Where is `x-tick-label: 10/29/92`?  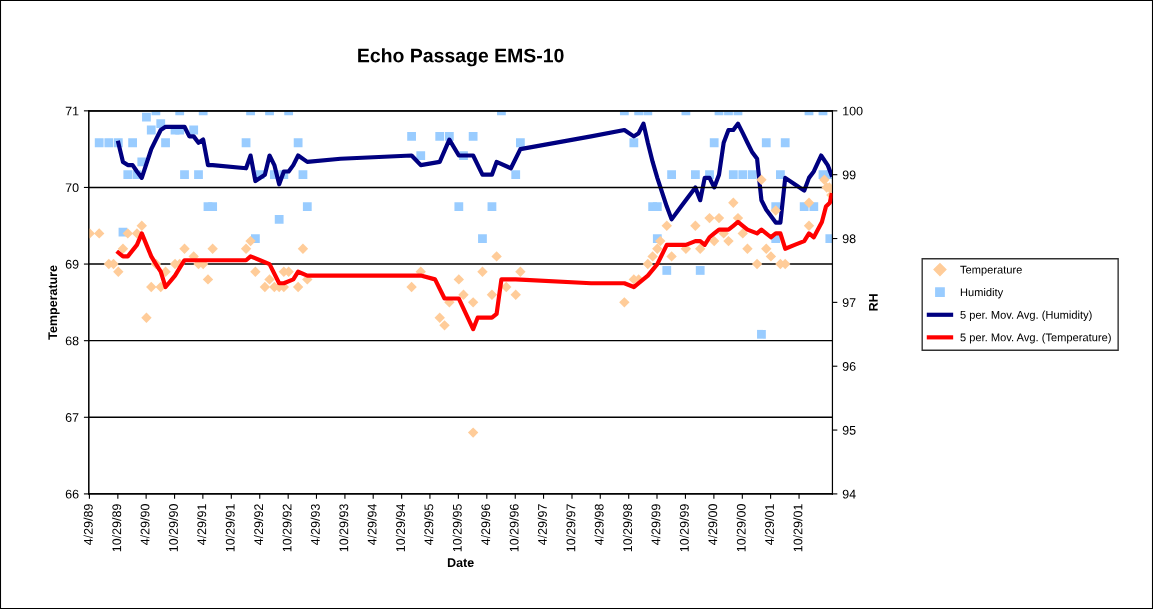
x-tick-label: 10/29/92 is located at coordinates (287, 528).